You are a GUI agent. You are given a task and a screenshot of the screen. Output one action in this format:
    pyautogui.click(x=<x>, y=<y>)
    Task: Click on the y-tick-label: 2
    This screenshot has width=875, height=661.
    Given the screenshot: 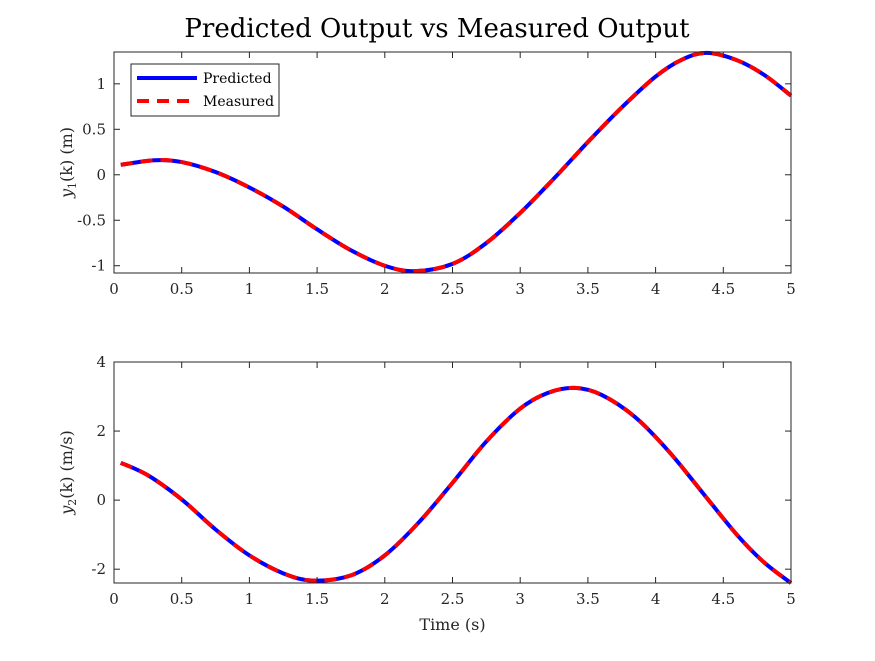 What is the action you would take?
    pyautogui.click(x=101, y=431)
    